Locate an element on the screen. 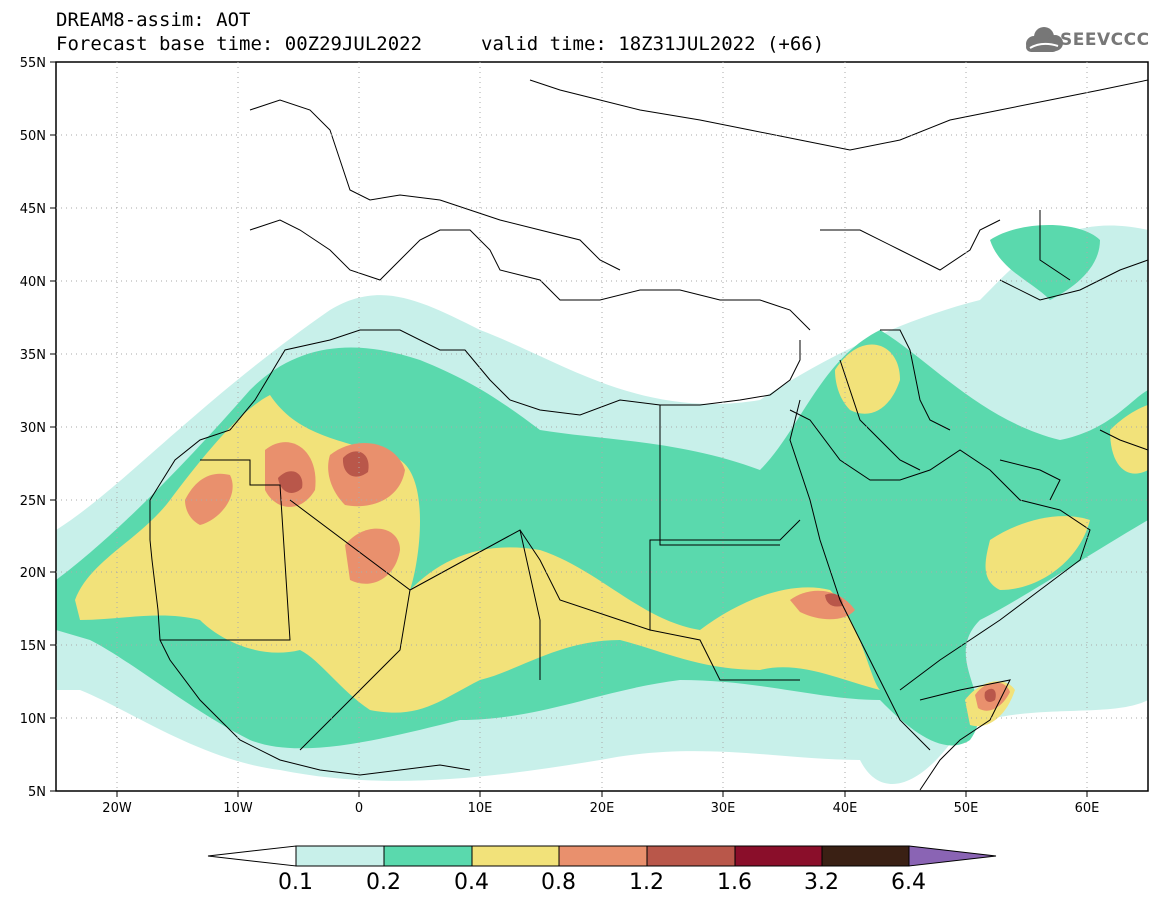 This screenshot has width=1165, height=905. colorbar-label: 0.4 is located at coordinates (471, 882).